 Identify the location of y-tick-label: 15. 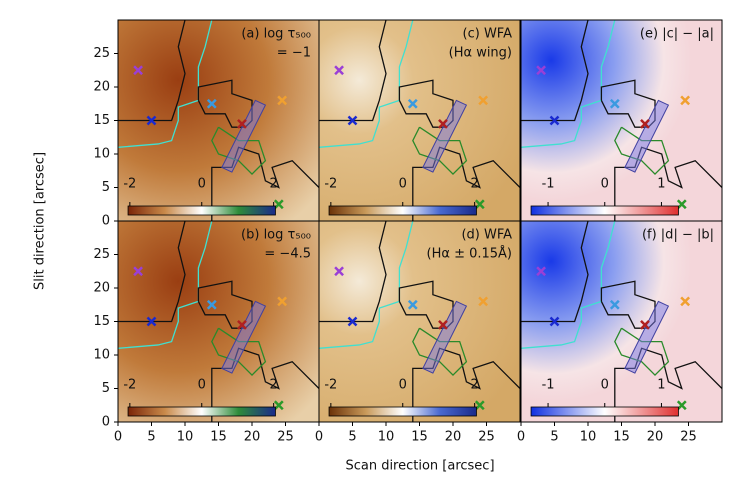
(101, 321).